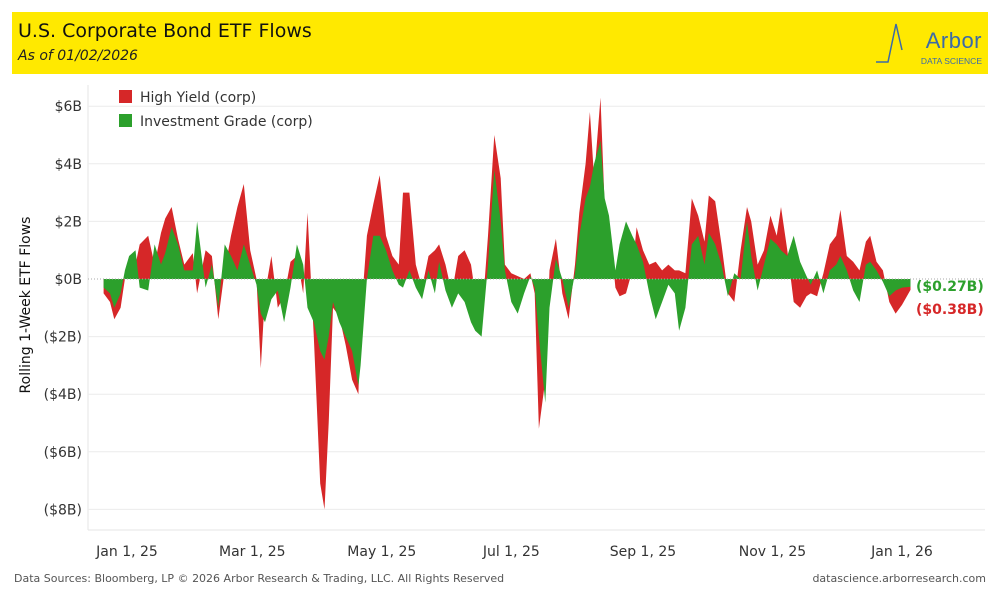  Describe the element at coordinates (643, 552) in the screenshot. I see `x-tick-label: Sep 1, 25` at that location.